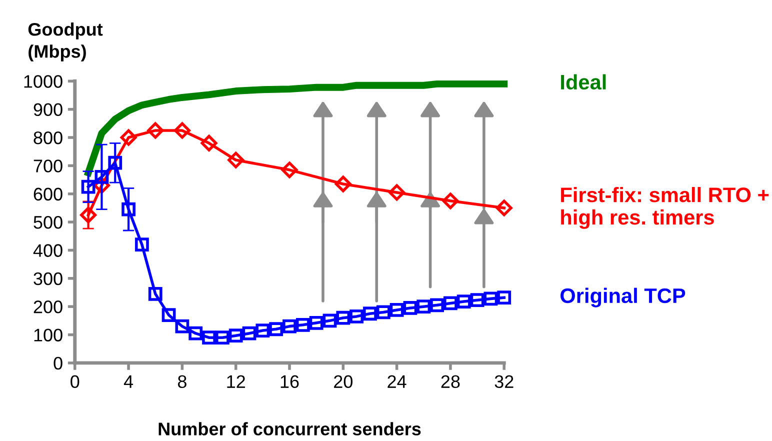 The image size is (772, 441). I want to click on x-tick-label: 20, so click(343, 381).